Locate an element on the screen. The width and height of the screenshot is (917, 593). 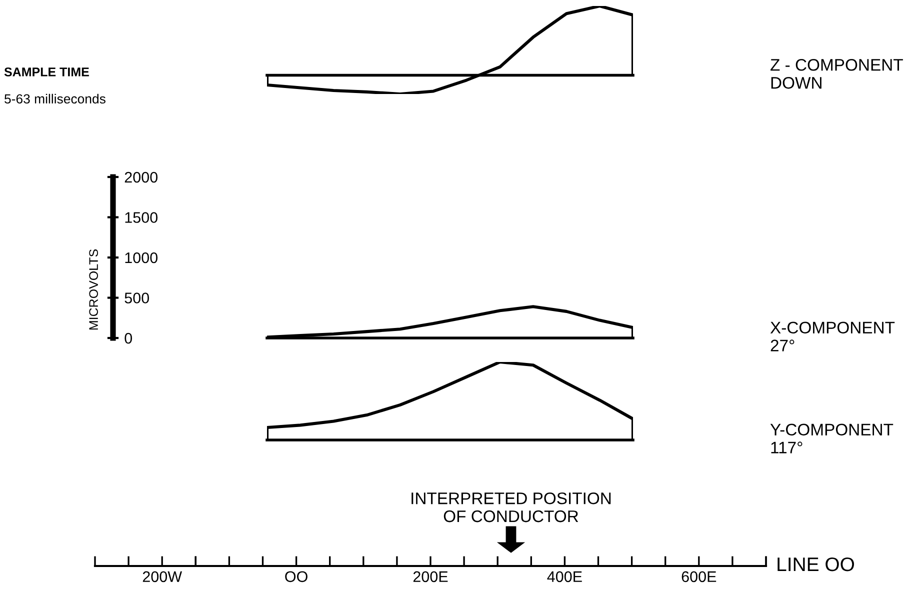
text: Y-COMPONENT 117° is located at coordinates (832, 439).